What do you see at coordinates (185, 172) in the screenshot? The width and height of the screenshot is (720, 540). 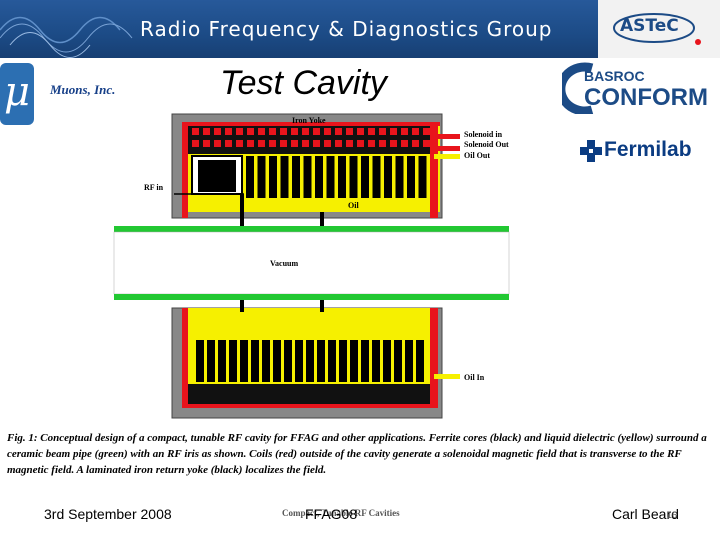 I see `solenoid-side-left-top` at bounding box center [185, 172].